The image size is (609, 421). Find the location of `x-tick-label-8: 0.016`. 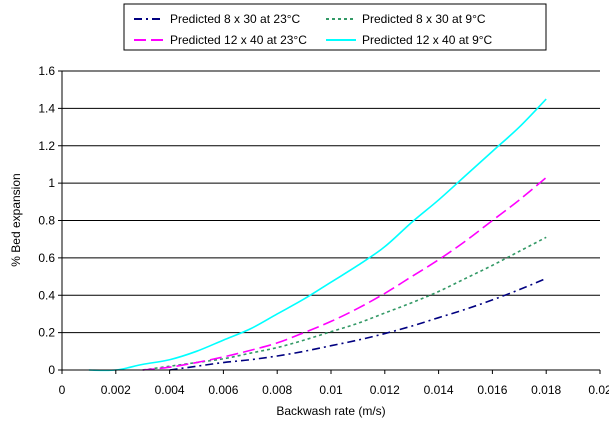

x-tick-label-8: 0.016 is located at coordinates (492, 390).